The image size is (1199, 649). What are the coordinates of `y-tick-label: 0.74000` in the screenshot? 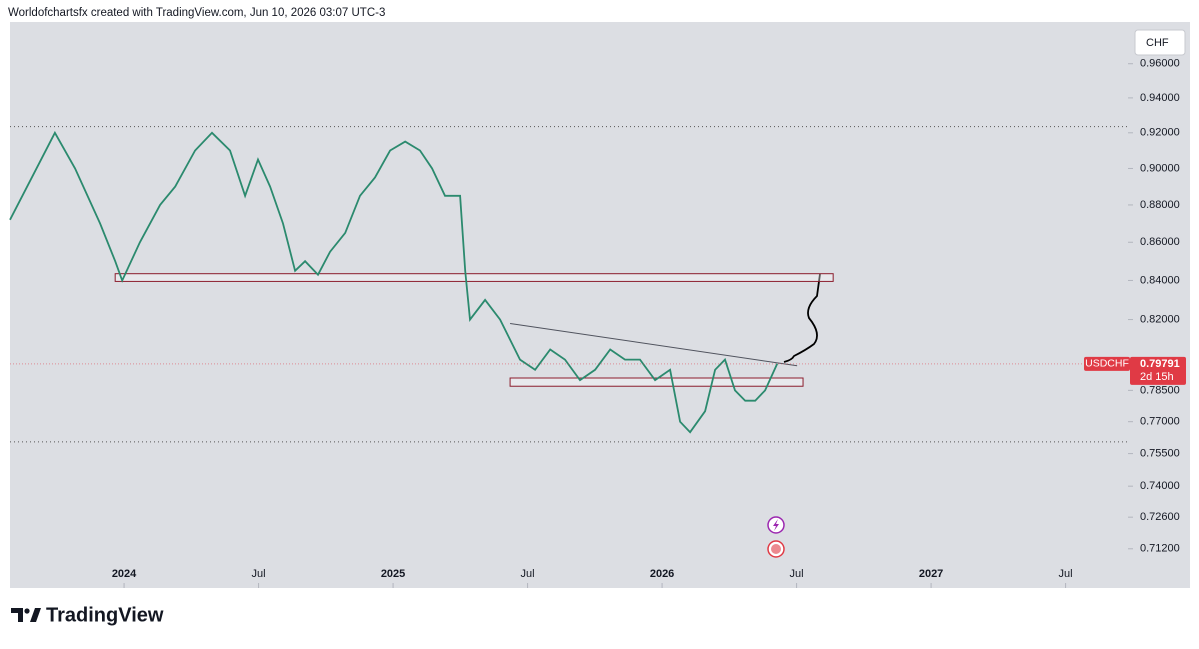 It's located at (1160, 486).